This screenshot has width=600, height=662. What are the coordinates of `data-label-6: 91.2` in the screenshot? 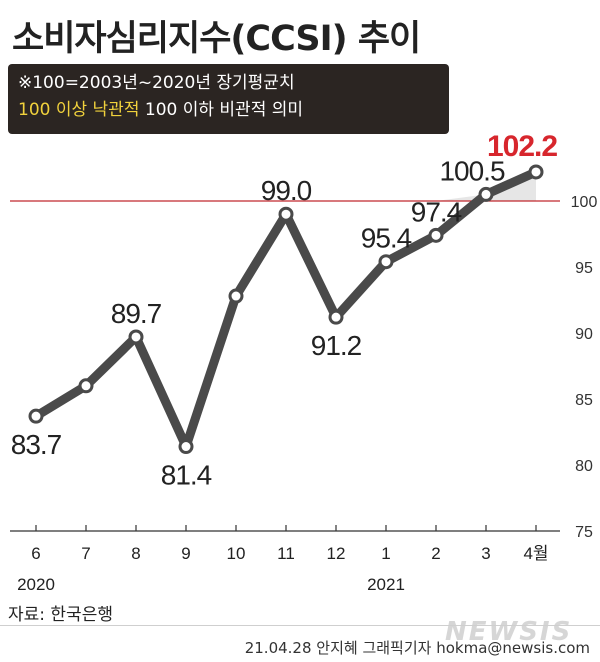 It's located at (336, 345).